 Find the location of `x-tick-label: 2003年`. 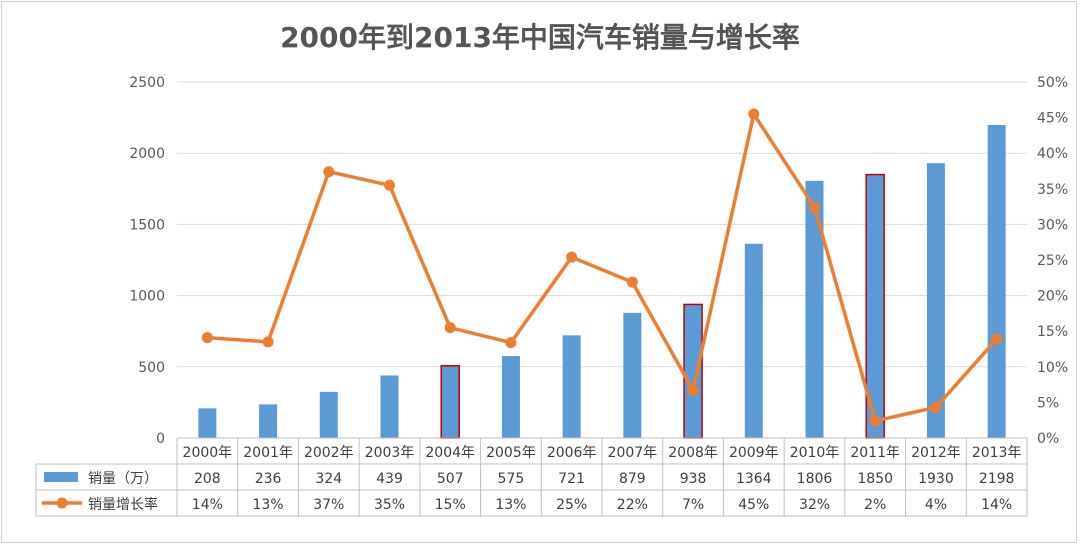

x-tick-label: 2003年 is located at coordinates (390, 453).